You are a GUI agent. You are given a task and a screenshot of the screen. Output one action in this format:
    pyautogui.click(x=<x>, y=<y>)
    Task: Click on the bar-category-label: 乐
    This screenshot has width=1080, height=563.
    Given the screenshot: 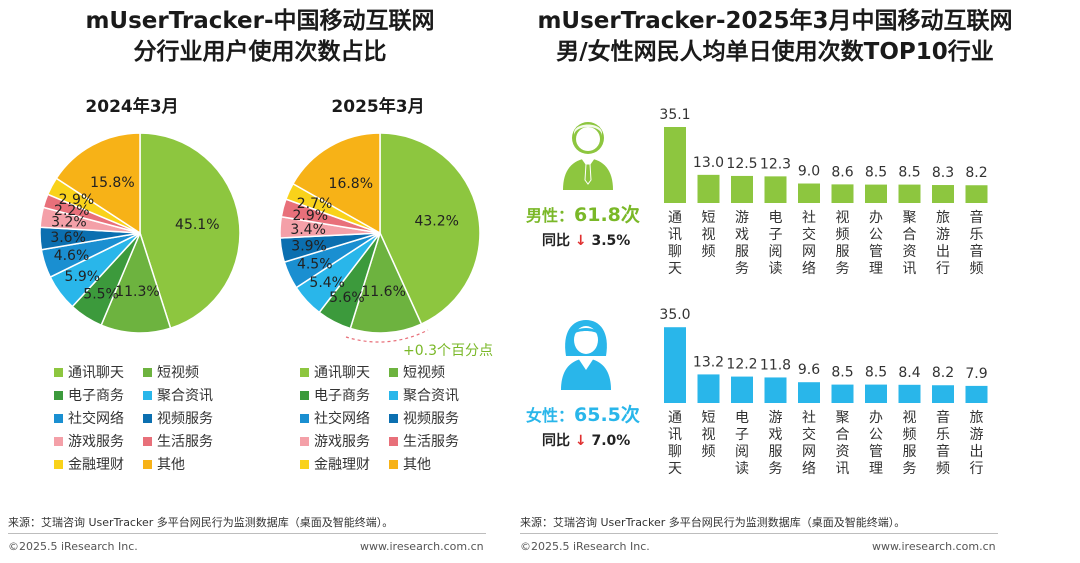 What is the action you would take?
    pyautogui.click(x=977, y=235)
    